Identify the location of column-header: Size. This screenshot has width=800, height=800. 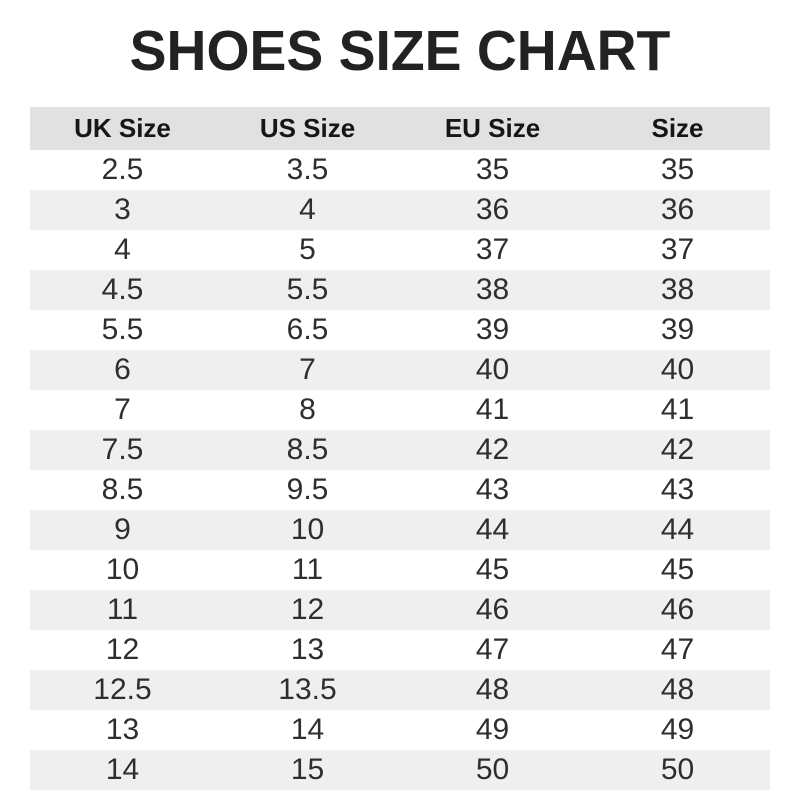
(677, 128).